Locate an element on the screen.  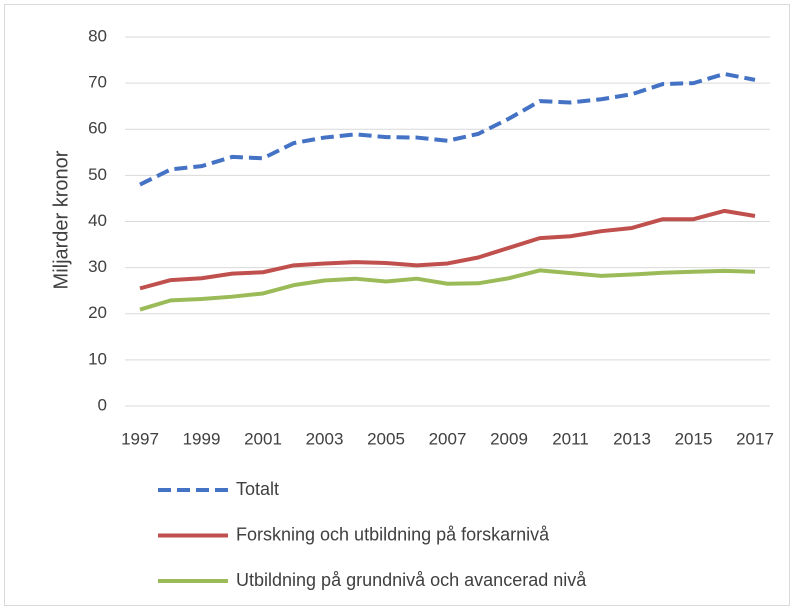
y-tick-label: 70 is located at coordinates (97, 82).